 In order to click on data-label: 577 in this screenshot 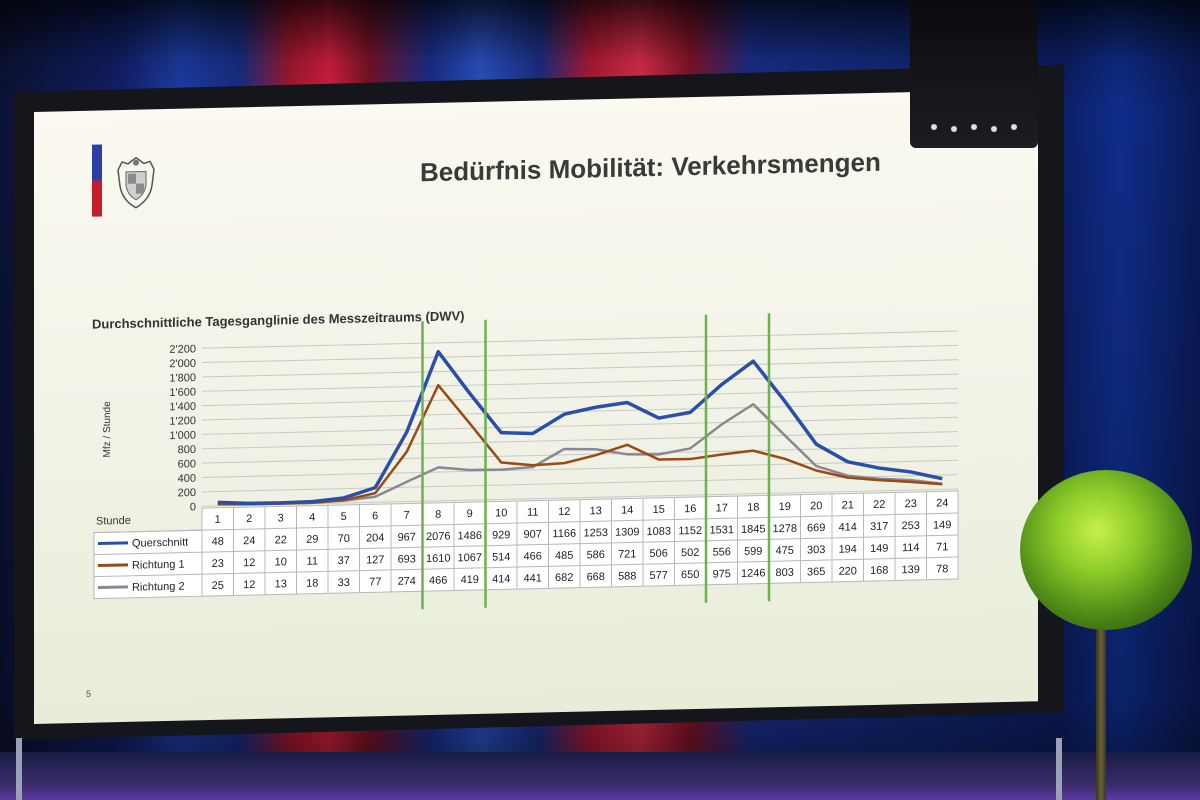, I will do `click(659, 576)`.